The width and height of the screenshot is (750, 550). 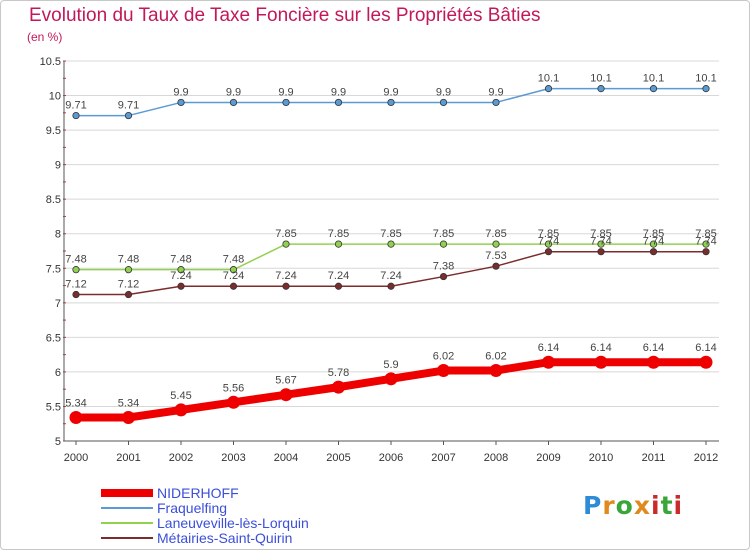 I want to click on x-tick-label: 2010, so click(x=601, y=458).